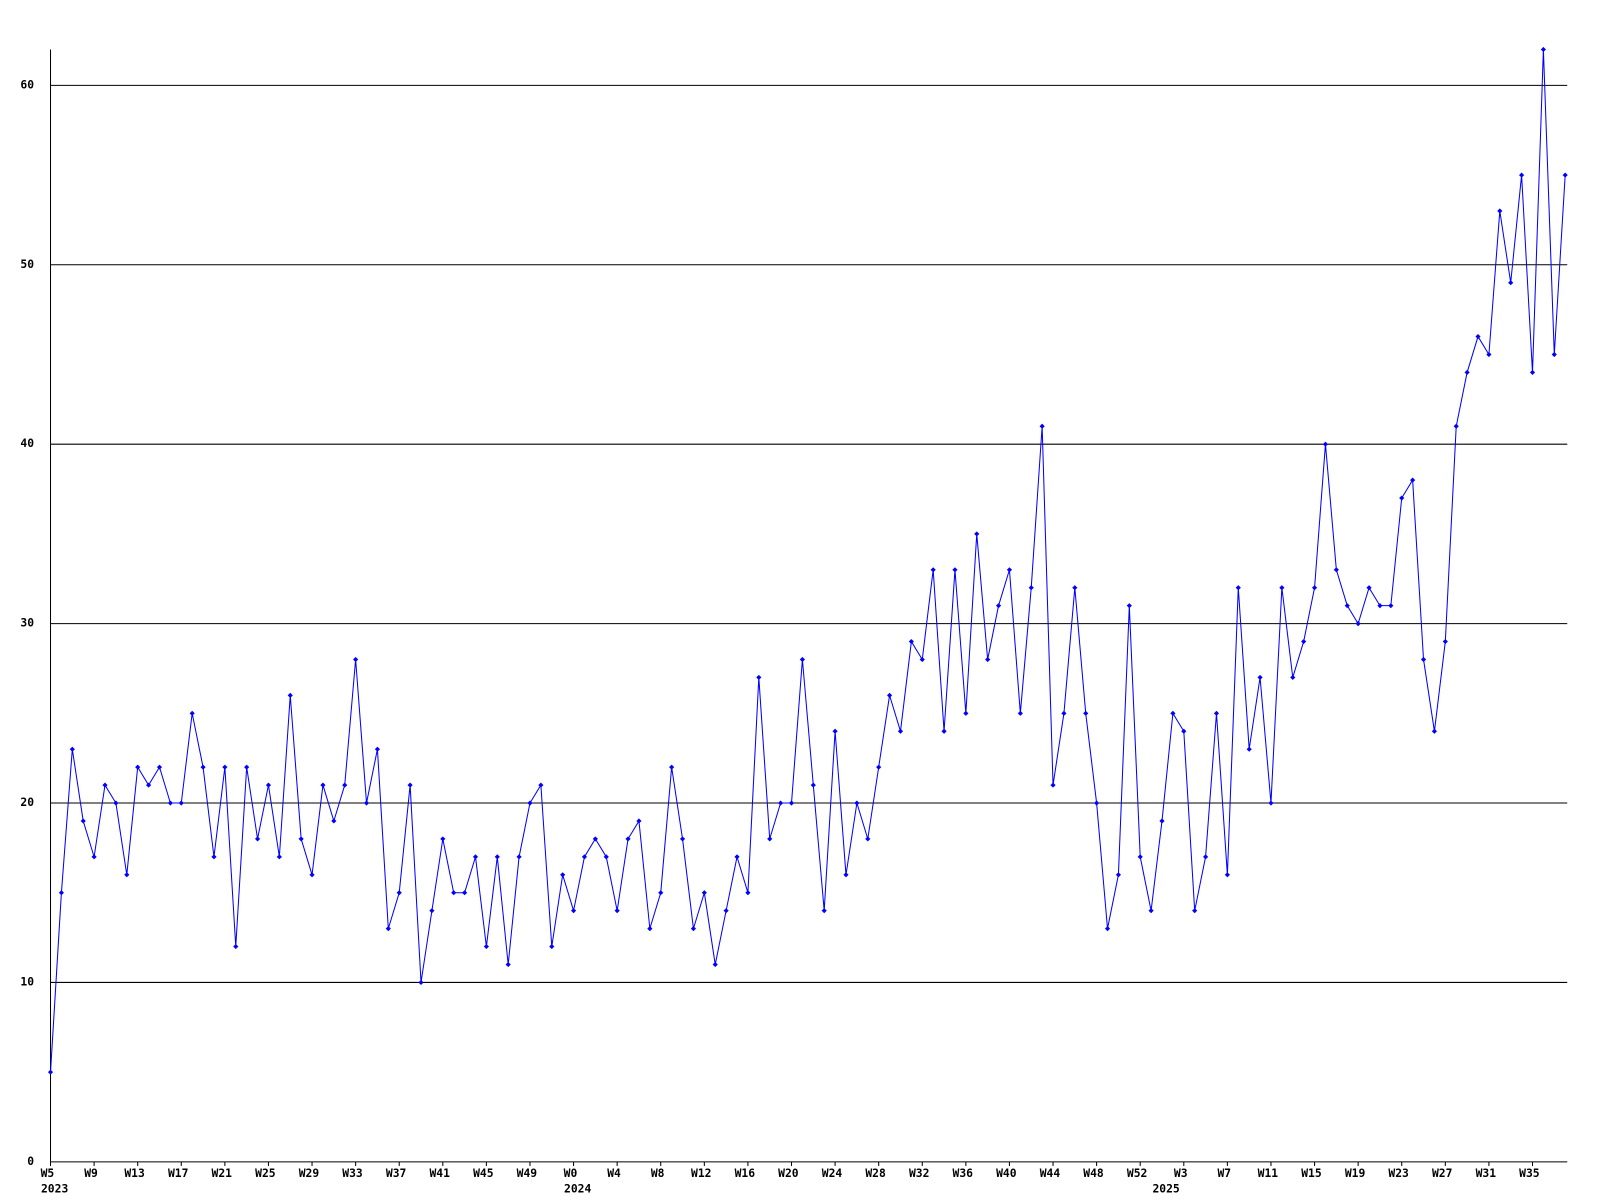  Describe the element at coordinates (396, 1173) in the screenshot. I see `x-tick-label: W37` at that location.